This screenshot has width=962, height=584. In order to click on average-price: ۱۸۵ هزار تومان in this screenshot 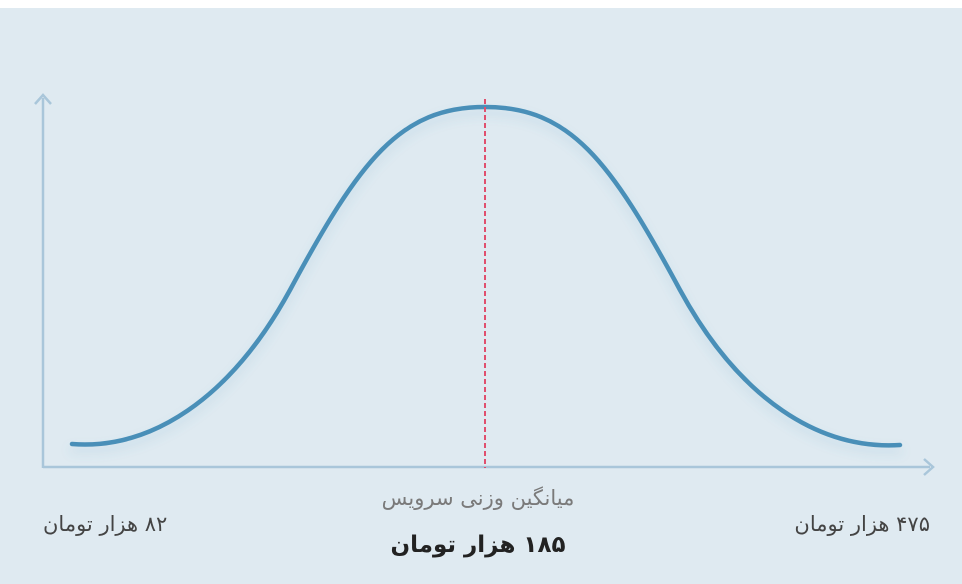, I will do `click(478, 545)`.